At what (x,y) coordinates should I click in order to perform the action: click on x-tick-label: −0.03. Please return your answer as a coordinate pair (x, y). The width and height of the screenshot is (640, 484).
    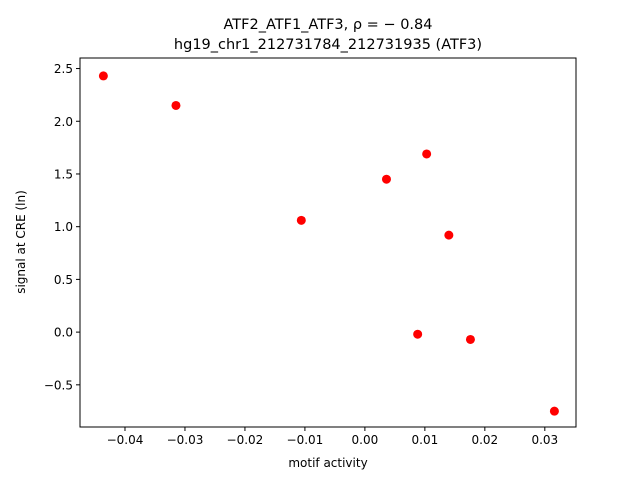
    Looking at the image, I should click on (185, 440).